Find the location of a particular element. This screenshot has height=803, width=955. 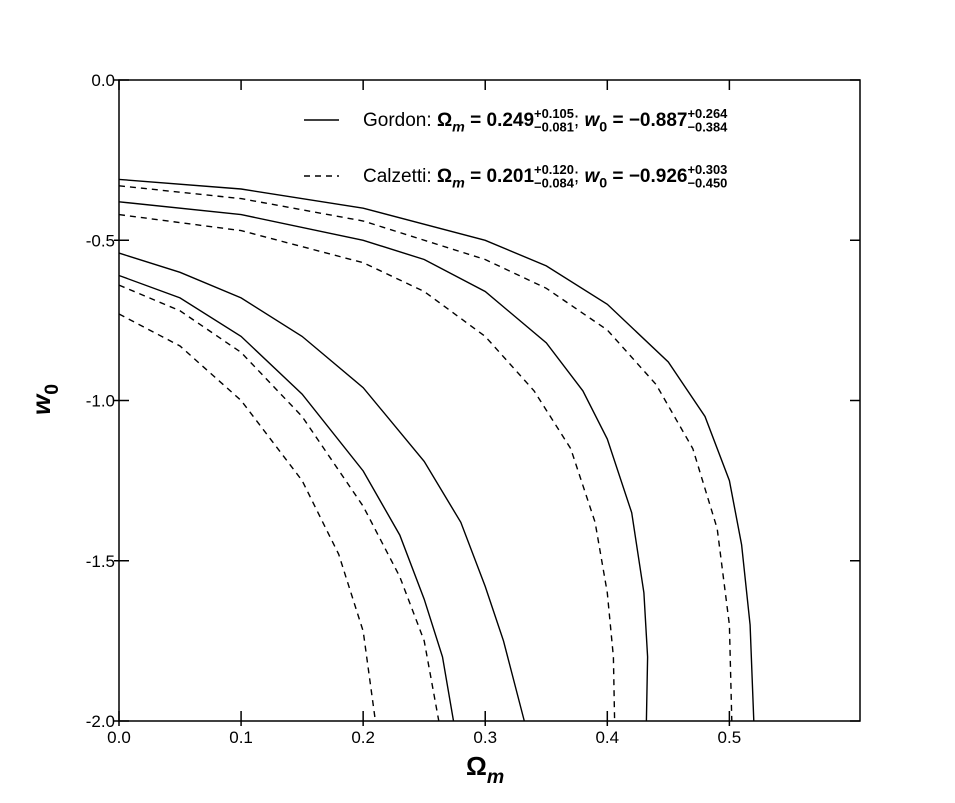

y-axis-label-group: w0 is located at coordinates (44, 399).